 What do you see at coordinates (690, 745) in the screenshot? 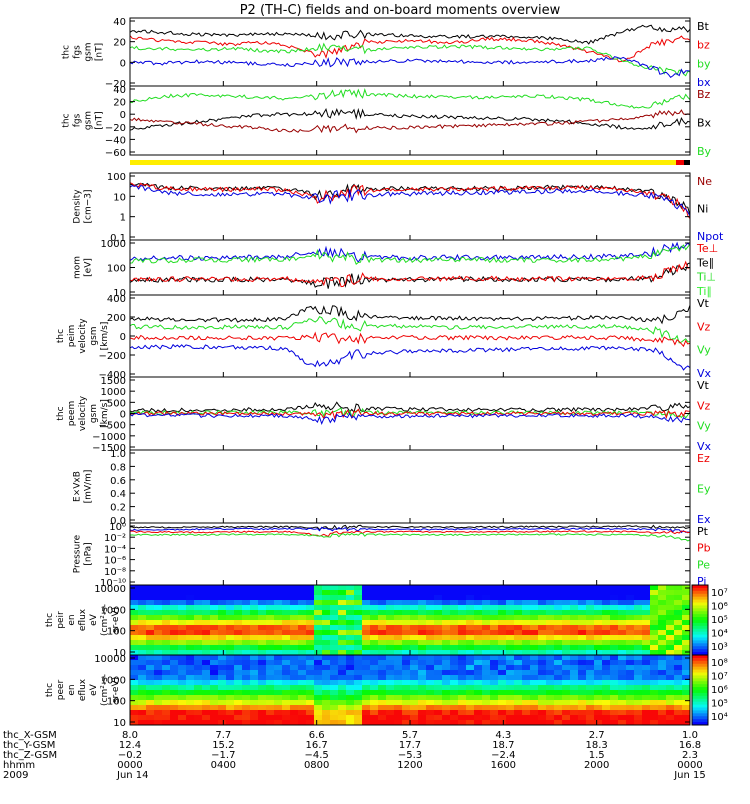
I see `x-axis-value: 16.8` at bounding box center [690, 745].